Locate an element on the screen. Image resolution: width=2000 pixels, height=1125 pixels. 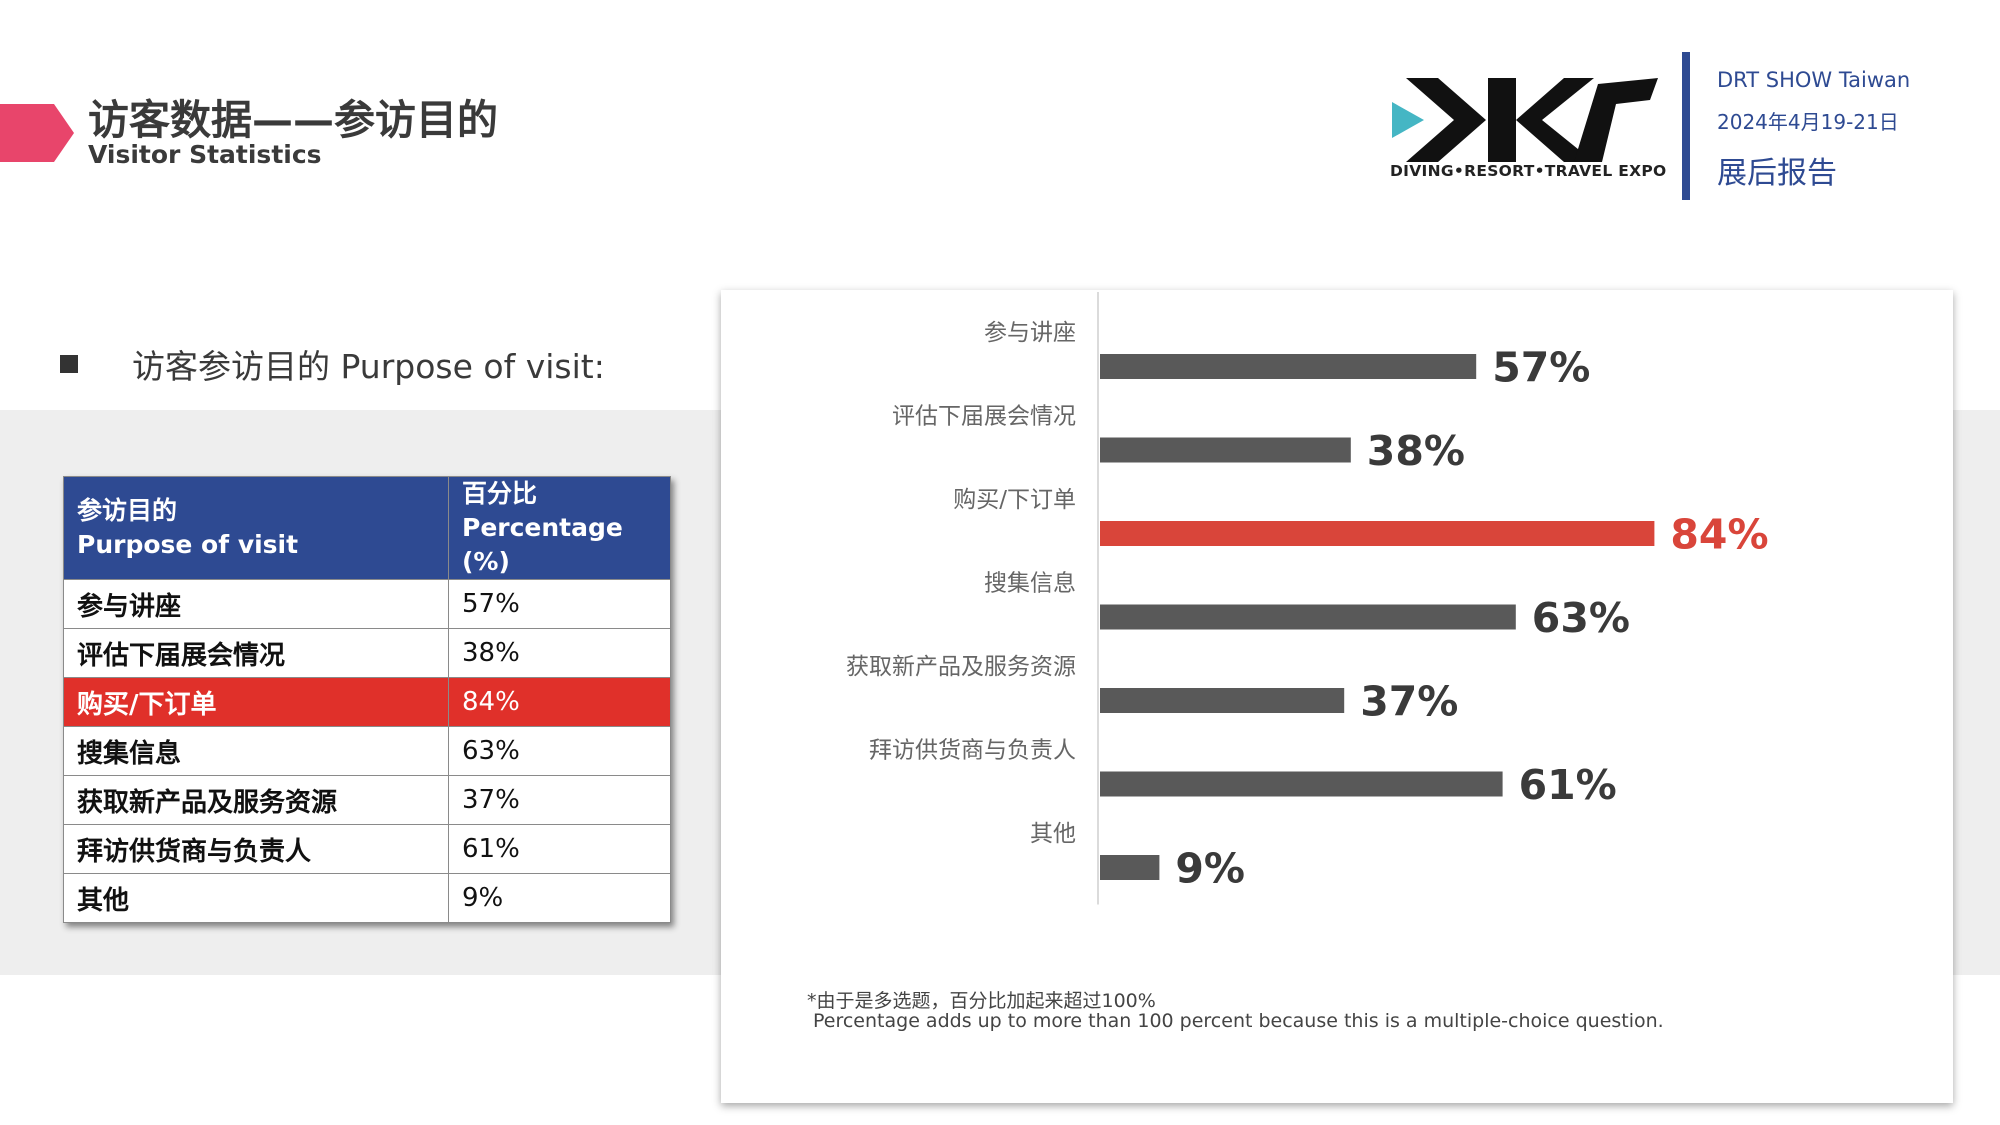
category-label: 评估下届展会情况 is located at coordinates (984, 417).